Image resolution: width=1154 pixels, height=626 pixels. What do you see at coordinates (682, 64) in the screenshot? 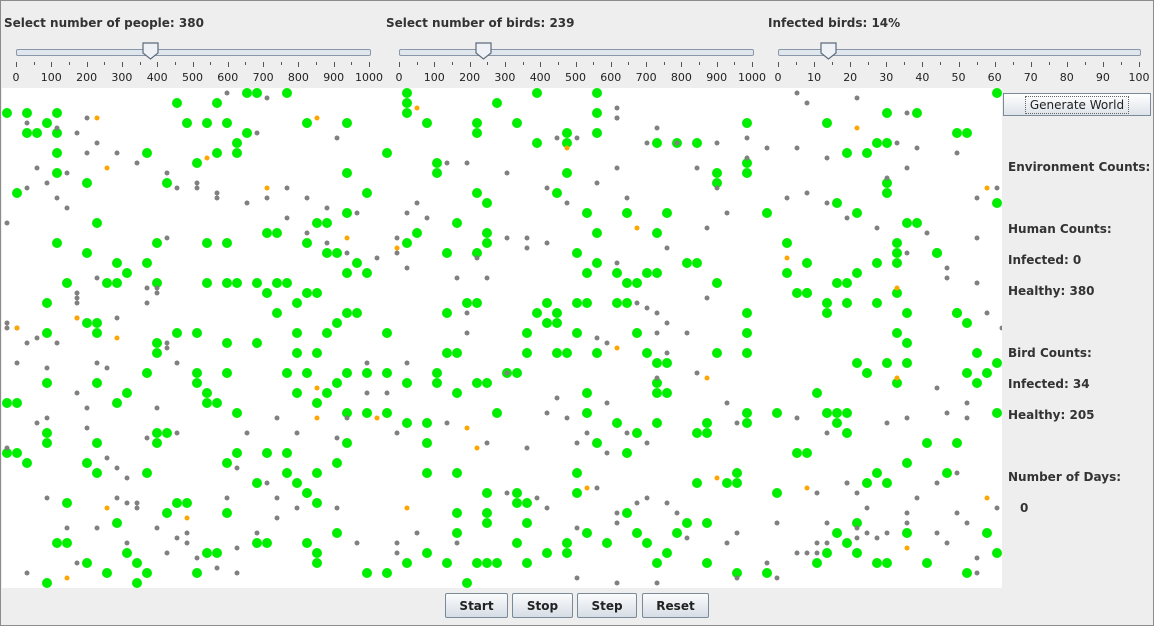
I see `birds-slider-tick` at bounding box center [682, 64].